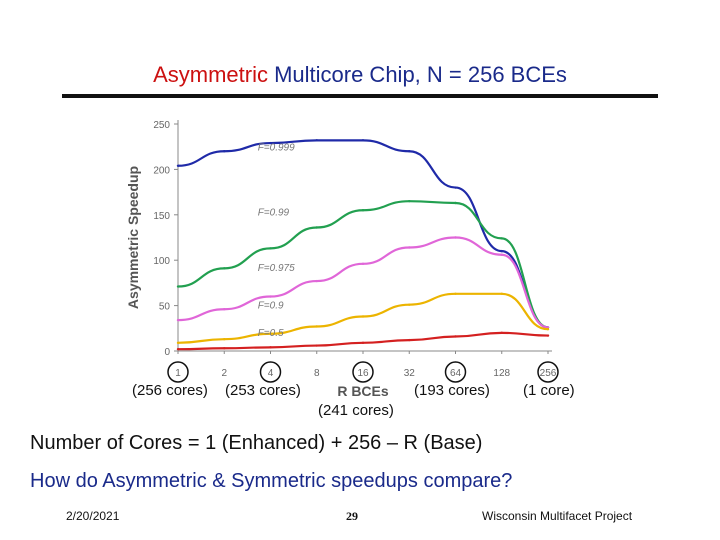 This screenshot has height=540, width=720. What do you see at coordinates (356, 410) in the screenshot?
I see `annotation-241-cores: (241 cores)` at bounding box center [356, 410].